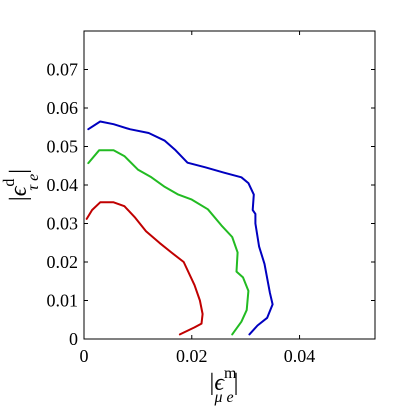 The height and width of the screenshot is (407, 415). I want to click on y-tick-label: 0.03, so click(63, 224).